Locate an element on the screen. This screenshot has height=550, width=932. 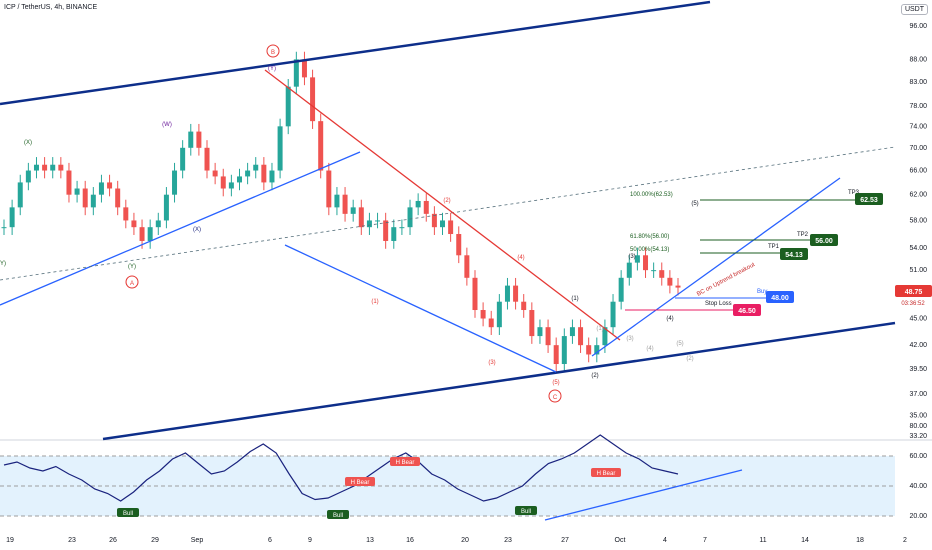
wave-label: (1) is located at coordinates (574, 299).